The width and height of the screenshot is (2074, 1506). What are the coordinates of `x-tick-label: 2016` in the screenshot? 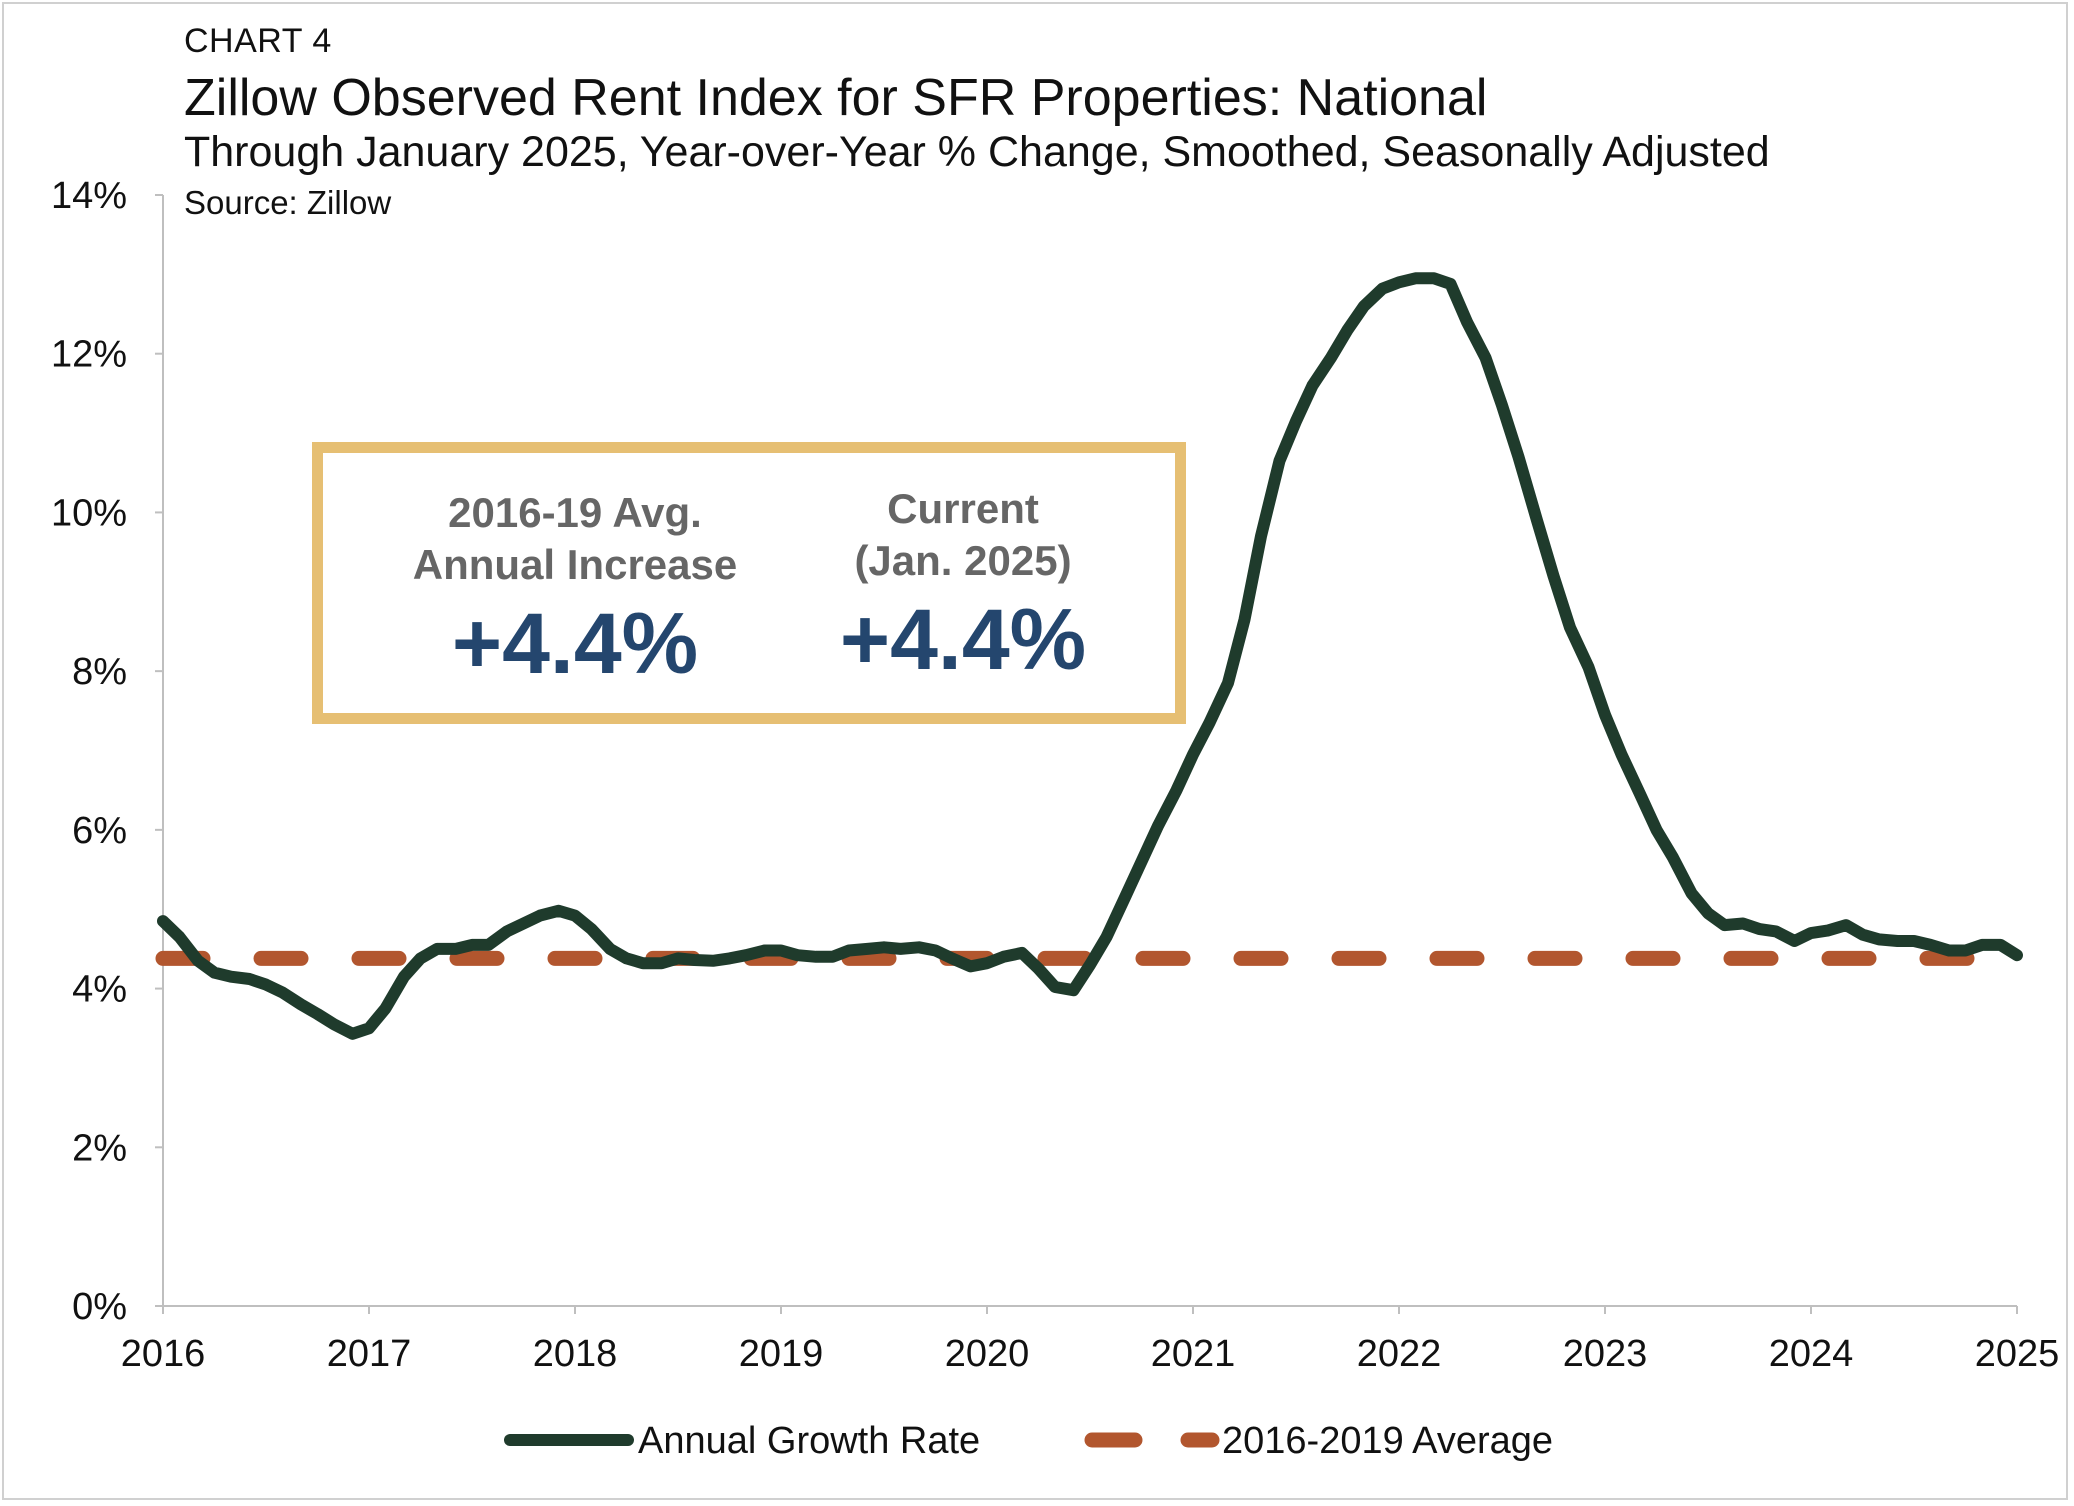 It's located at (163, 1354).